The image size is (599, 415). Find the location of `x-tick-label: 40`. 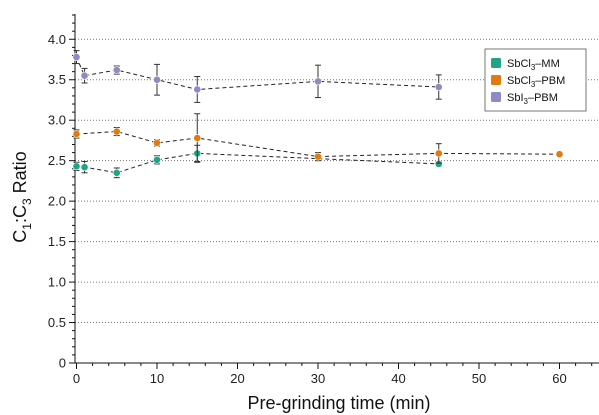

x-tick-label: 40 is located at coordinates (398, 378).